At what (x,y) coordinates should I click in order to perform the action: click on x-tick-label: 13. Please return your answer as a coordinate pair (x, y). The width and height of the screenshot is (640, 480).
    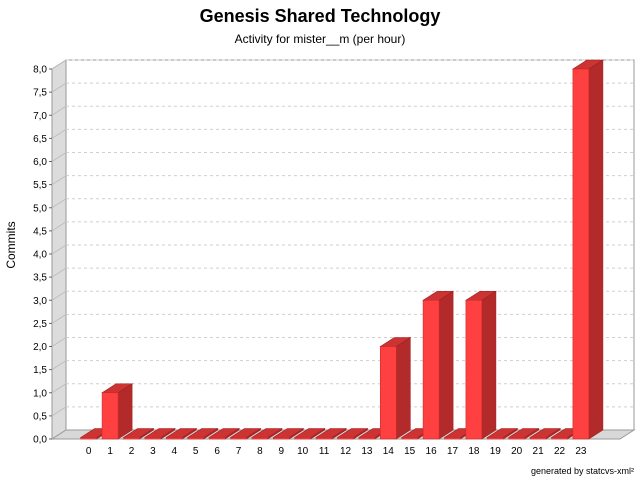
    Looking at the image, I should click on (367, 451).